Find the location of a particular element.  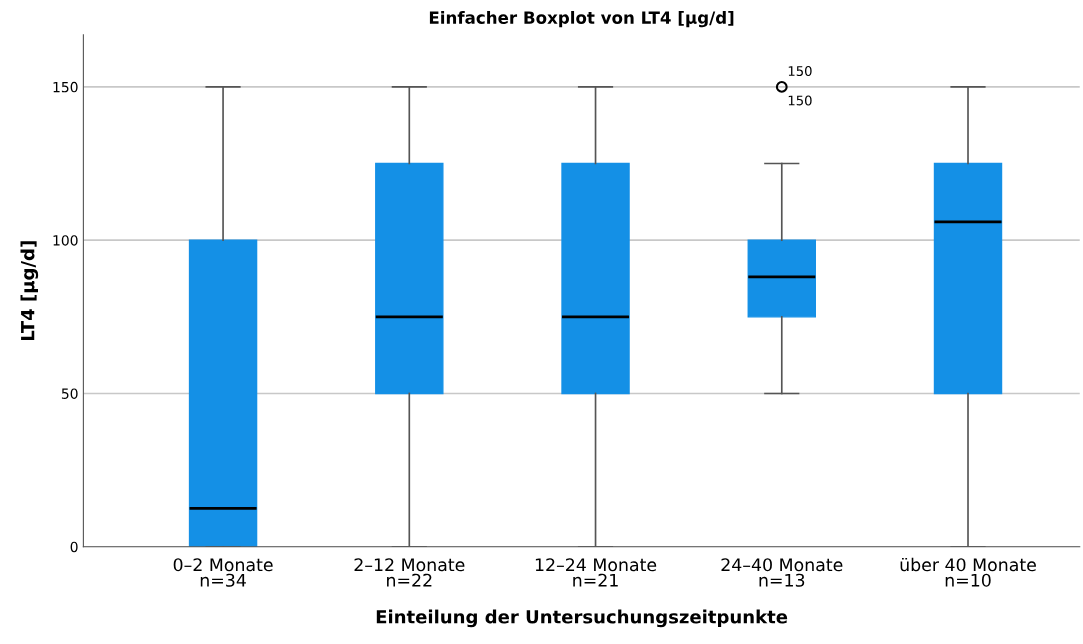

y-tick-label: 0 is located at coordinates (74, 547).